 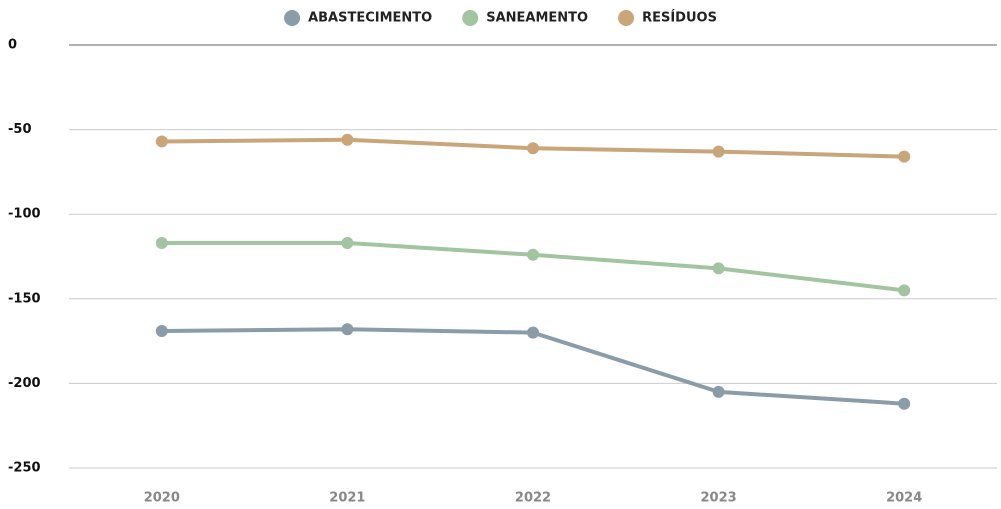 I want to click on y-tick-label: -50, so click(x=20, y=129).